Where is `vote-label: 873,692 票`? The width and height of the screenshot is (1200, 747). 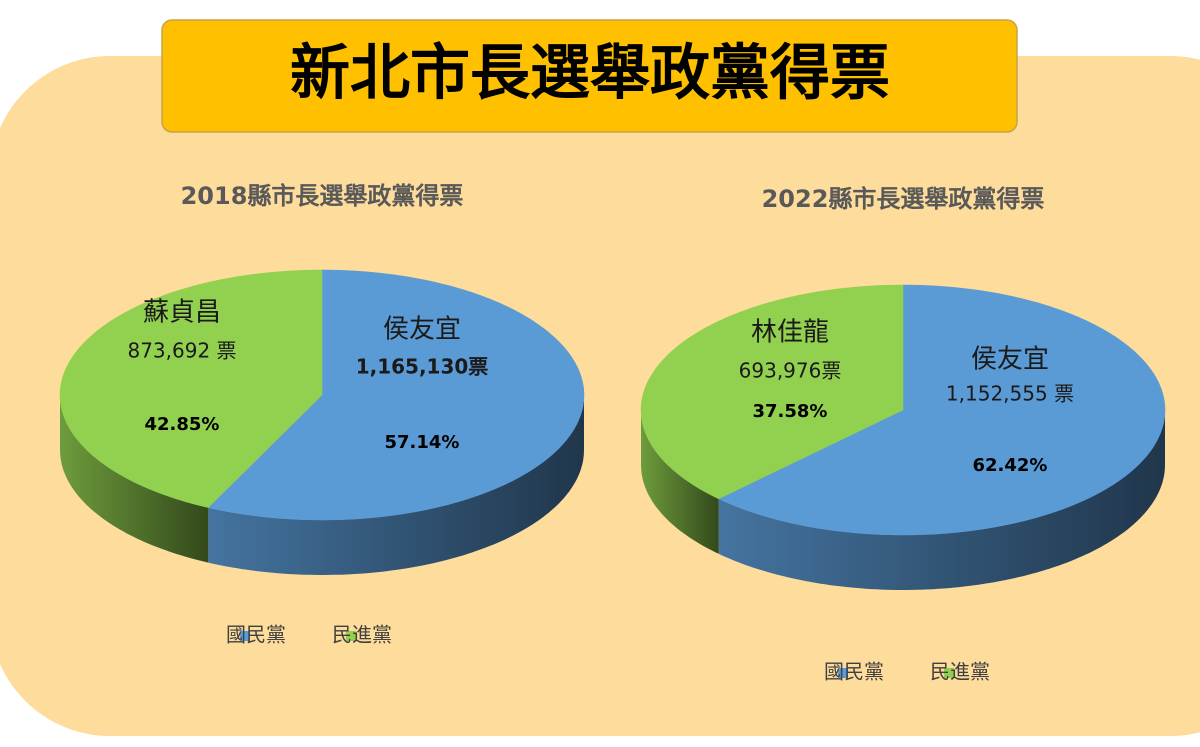 vote-label: 873,692 票 is located at coordinates (181, 351).